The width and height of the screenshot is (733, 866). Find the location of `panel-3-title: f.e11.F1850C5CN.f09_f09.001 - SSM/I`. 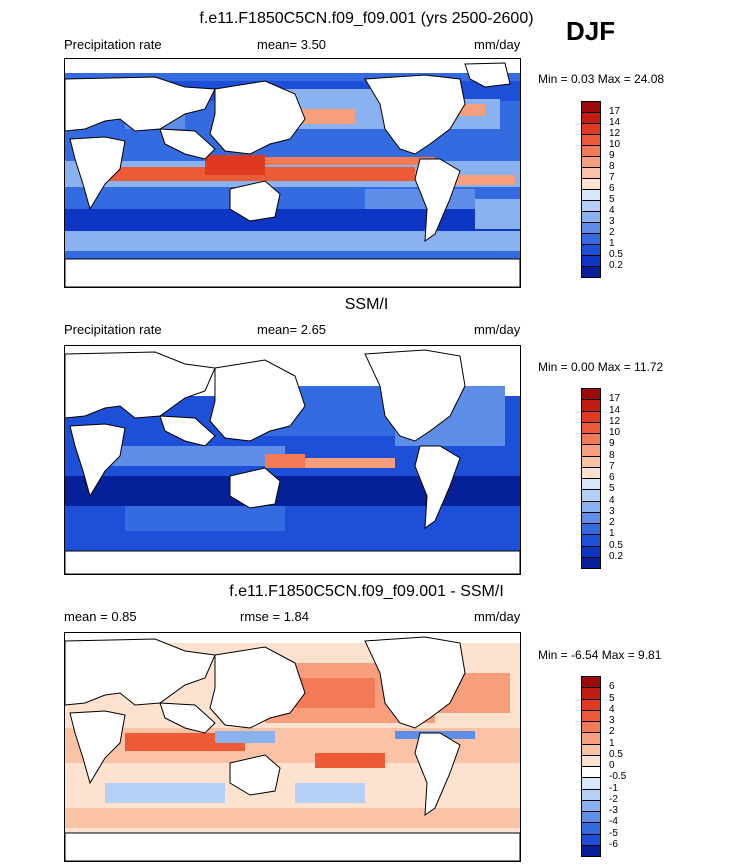

panel-3-title: f.e11.F1850C5CN.f09_f09.001 - SSM/I is located at coordinates (366, 591).